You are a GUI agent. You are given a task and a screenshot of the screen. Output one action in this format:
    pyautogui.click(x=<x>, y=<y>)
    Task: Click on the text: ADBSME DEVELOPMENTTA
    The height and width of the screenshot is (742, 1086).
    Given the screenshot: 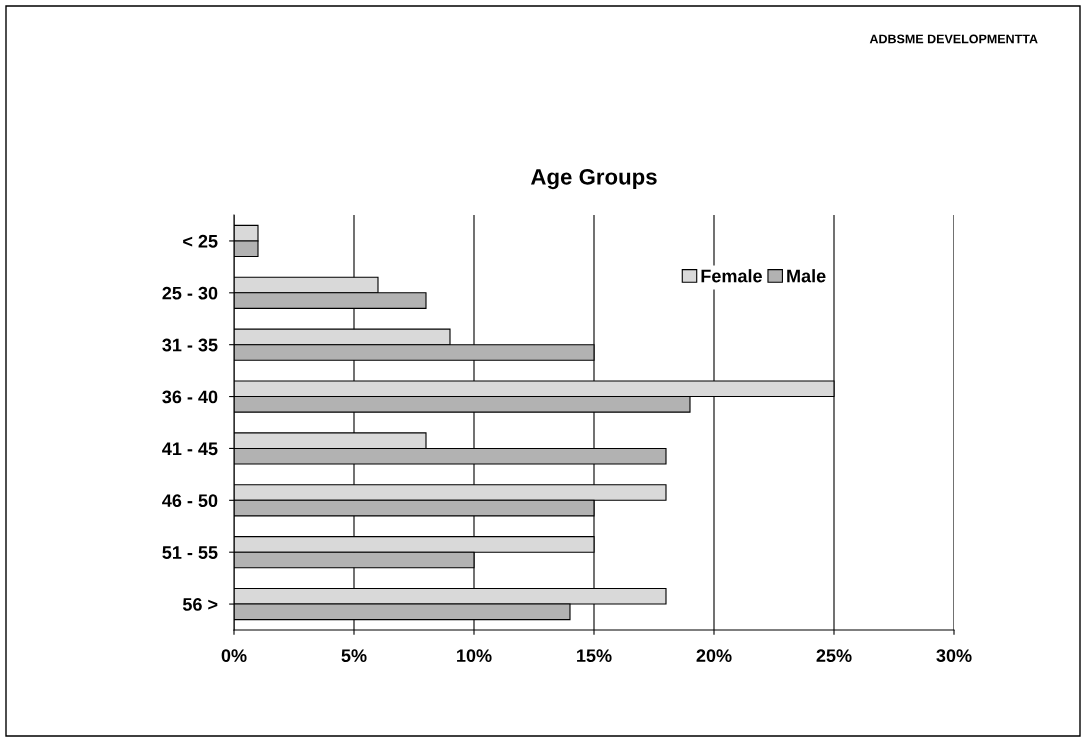 What is the action you would take?
    pyautogui.click(x=953, y=39)
    